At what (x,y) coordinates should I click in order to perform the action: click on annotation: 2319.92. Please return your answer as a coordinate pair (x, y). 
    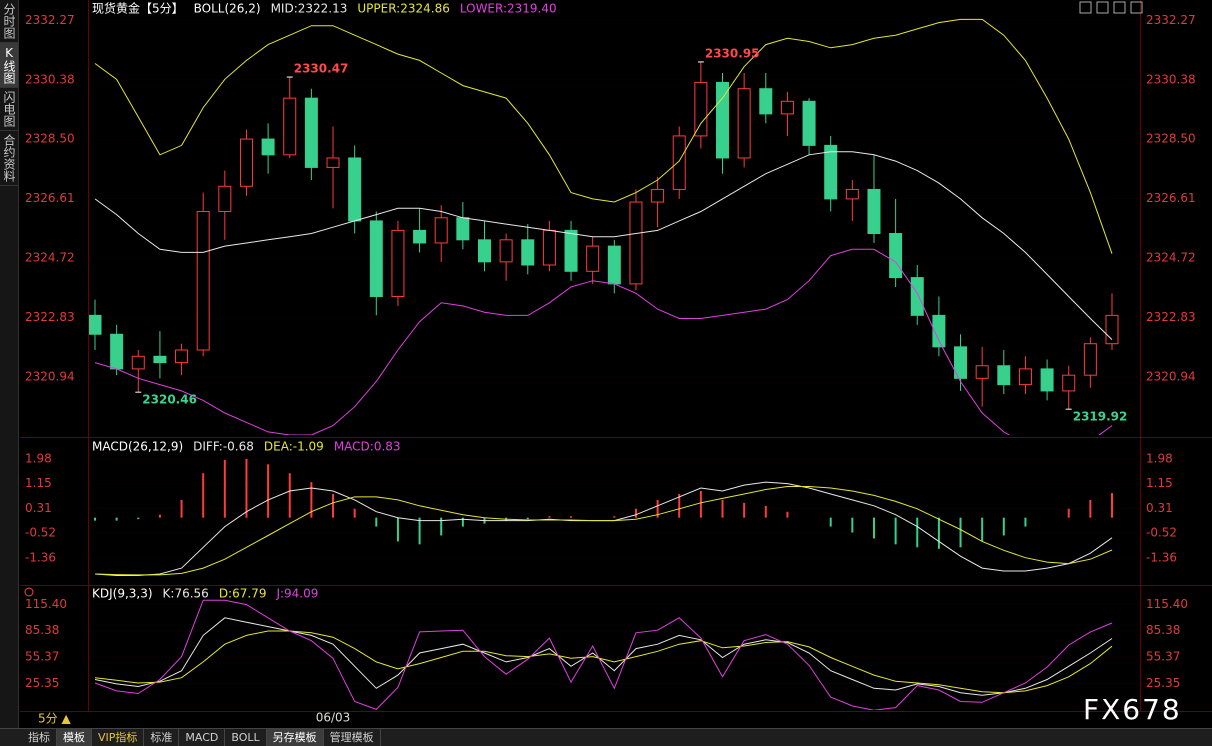
    Looking at the image, I should click on (1100, 417).